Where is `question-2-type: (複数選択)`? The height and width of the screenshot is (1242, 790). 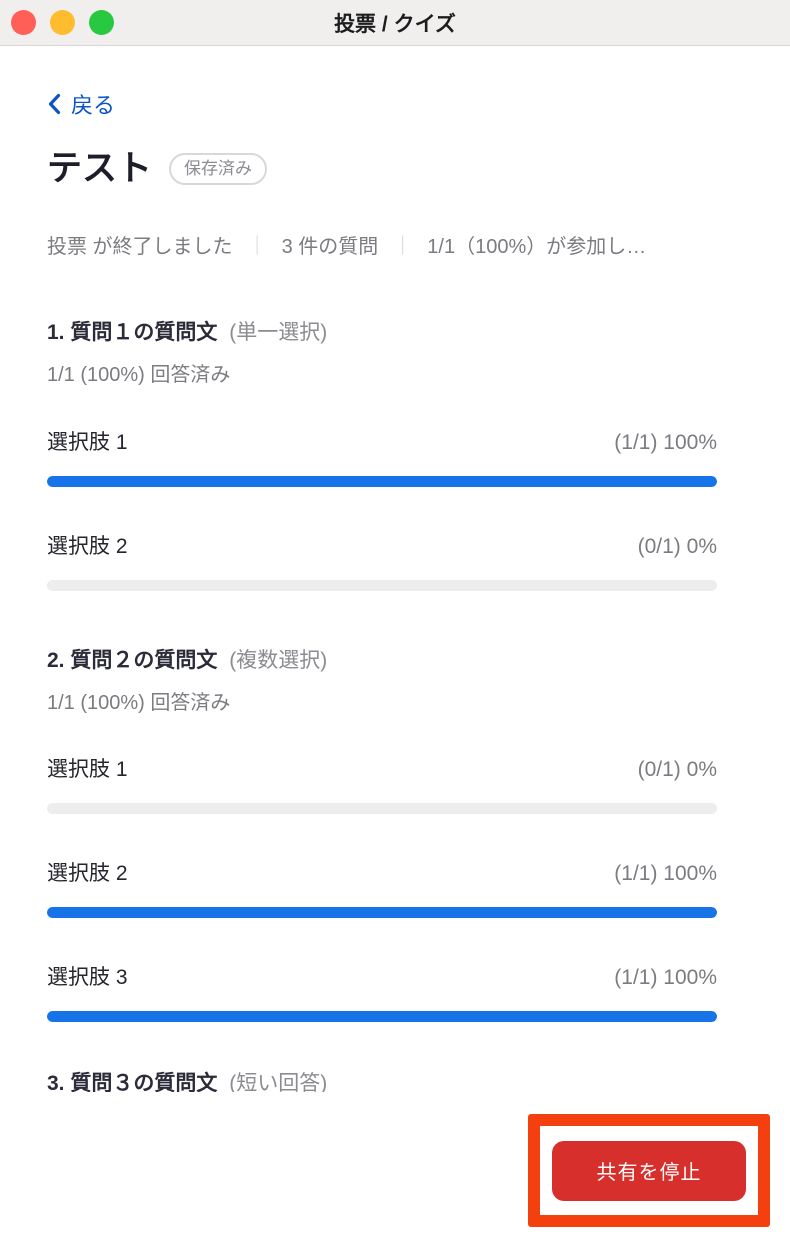
question-2-type: (複数選択) is located at coordinates (278, 660).